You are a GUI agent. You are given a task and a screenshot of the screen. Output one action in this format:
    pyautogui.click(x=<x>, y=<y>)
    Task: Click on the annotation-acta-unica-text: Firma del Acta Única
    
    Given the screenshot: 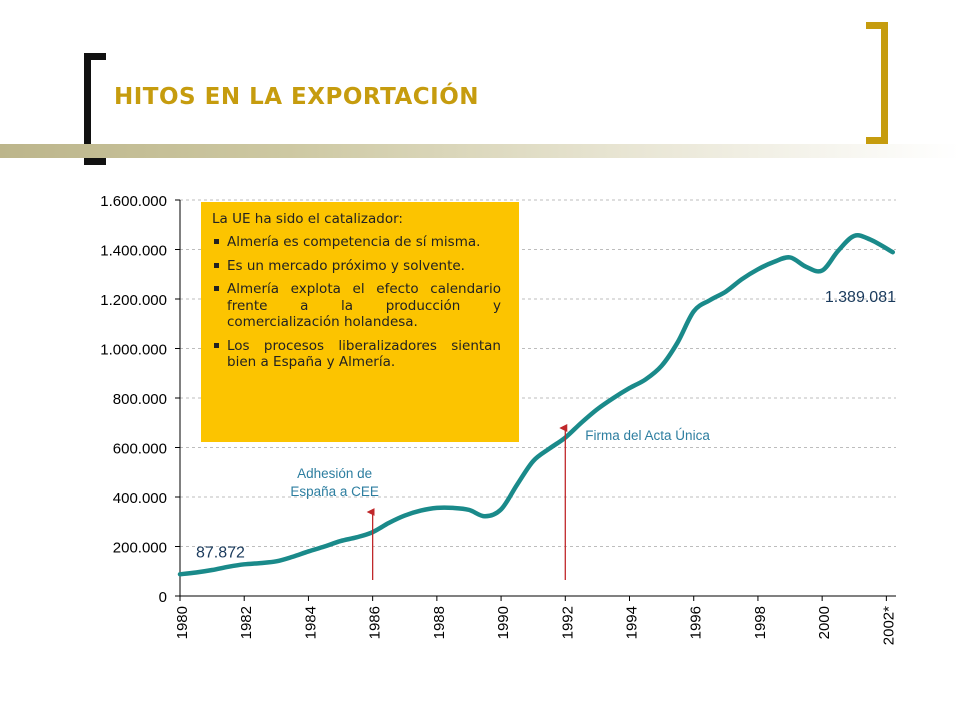 What is the action you would take?
    pyautogui.click(x=647, y=435)
    